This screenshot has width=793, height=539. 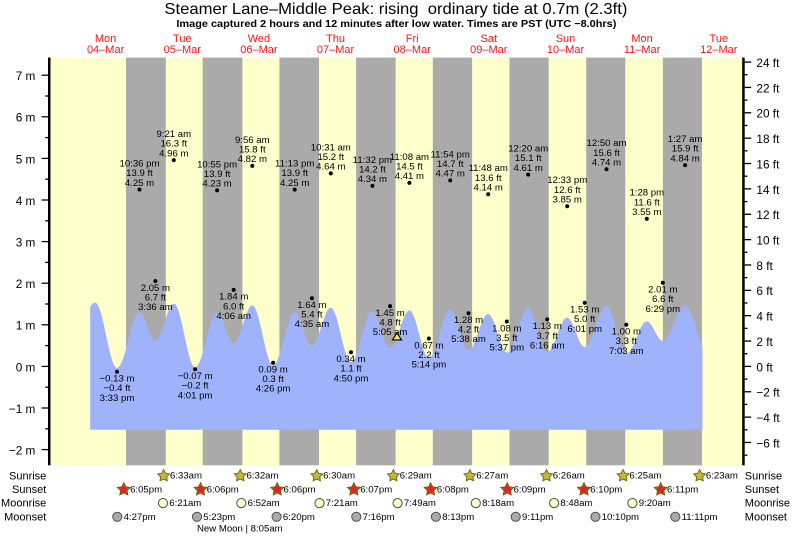 What do you see at coordinates (312, 324) in the screenshot?
I see `svg-text: 4:35 am` at bounding box center [312, 324].